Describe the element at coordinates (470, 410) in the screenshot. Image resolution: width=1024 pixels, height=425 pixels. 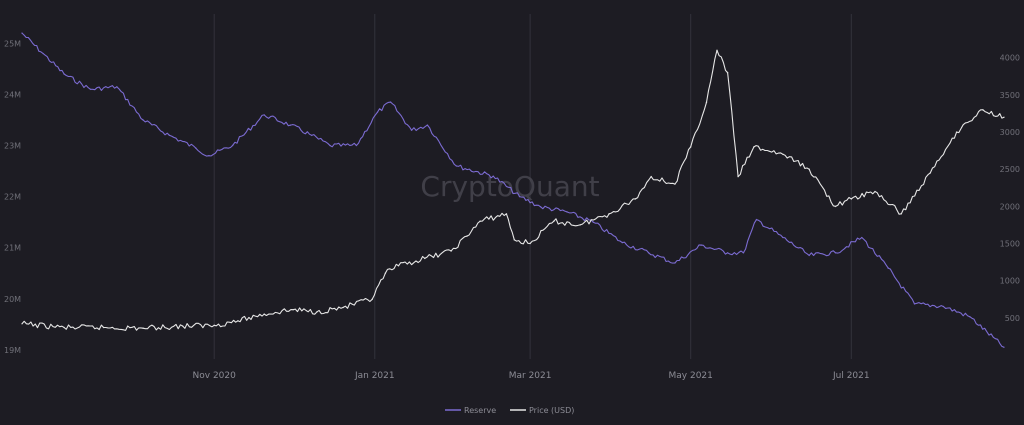
I see `legend-item-reserve: Reserve` at that location.